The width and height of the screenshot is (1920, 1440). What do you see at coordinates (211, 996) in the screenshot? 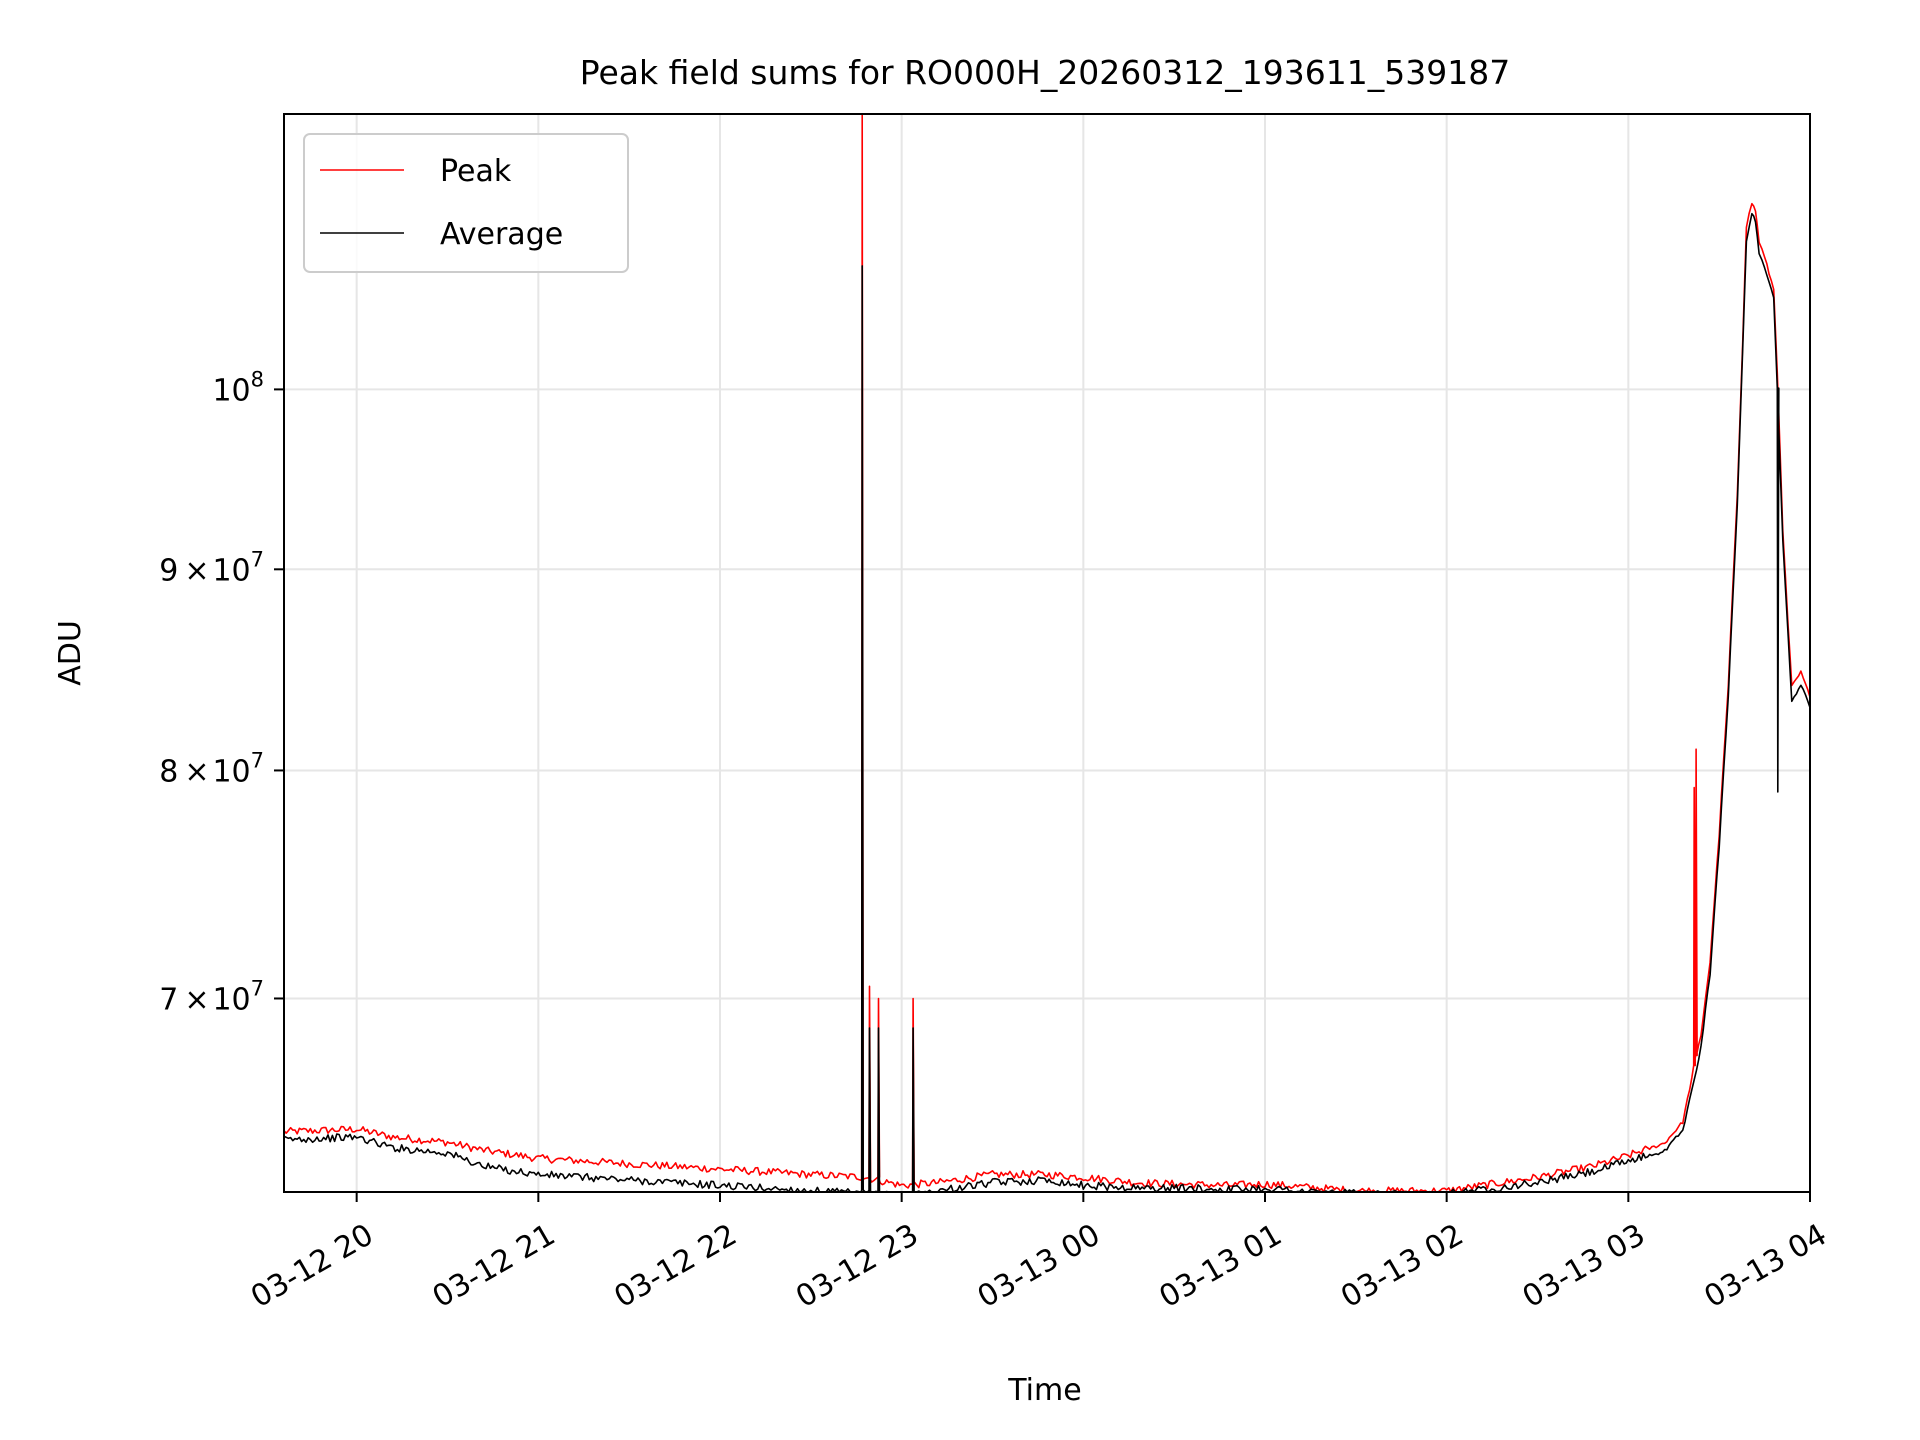
I see `y-tick-label: 7 × 10⁷` at bounding box center [211, 996].